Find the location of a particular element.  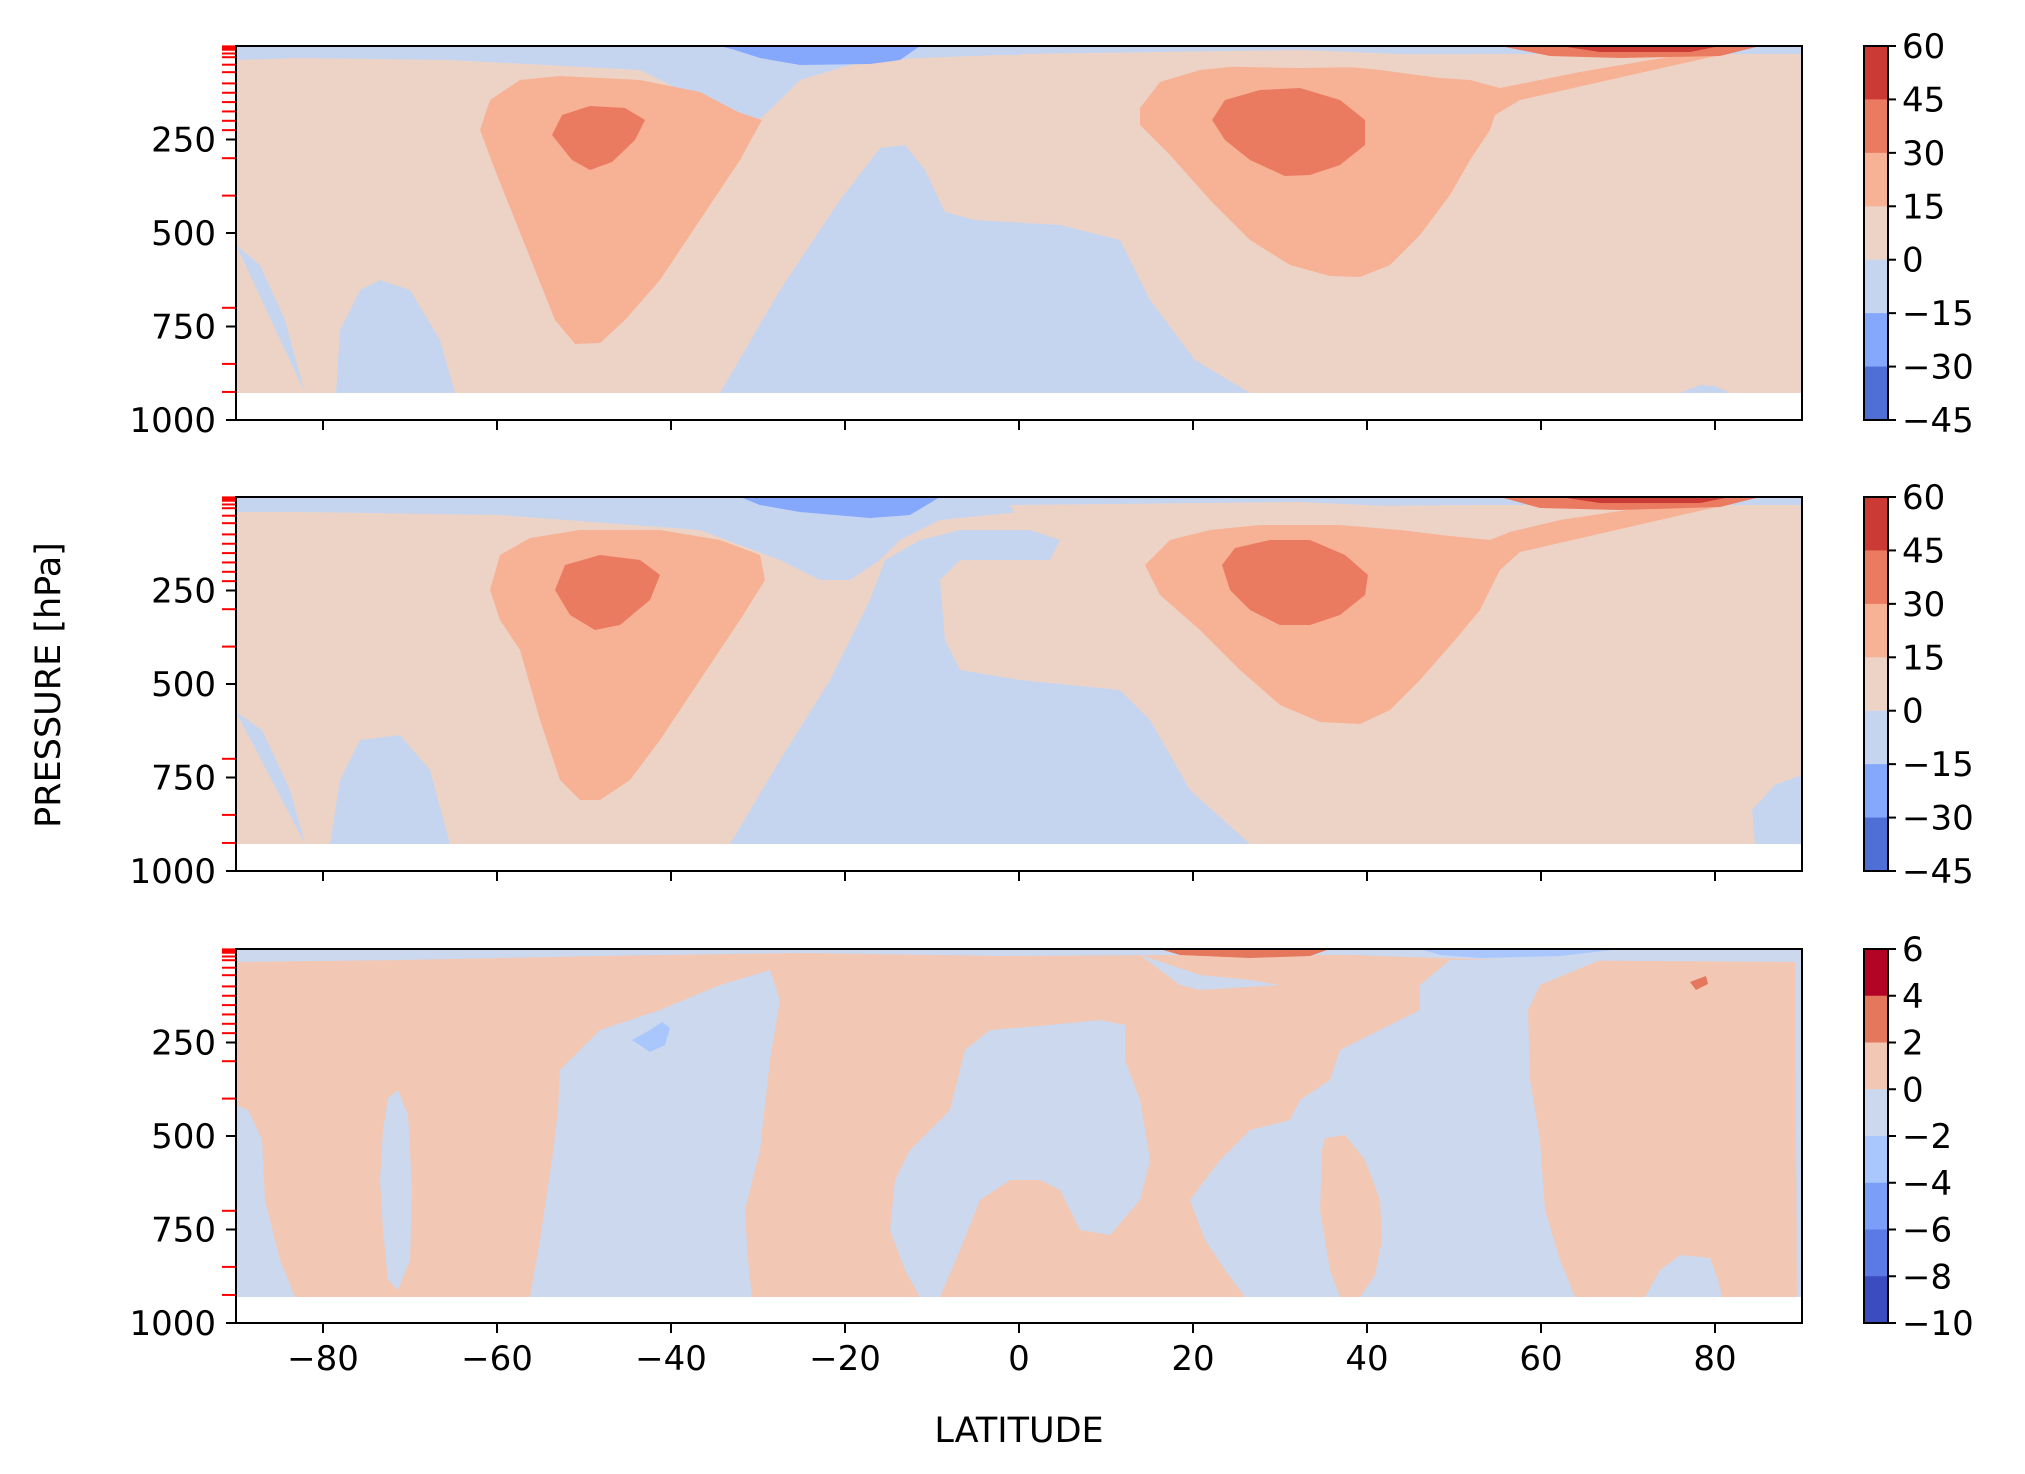

panel-3-southern-polar-negative is located at coordinates (265, 1201).